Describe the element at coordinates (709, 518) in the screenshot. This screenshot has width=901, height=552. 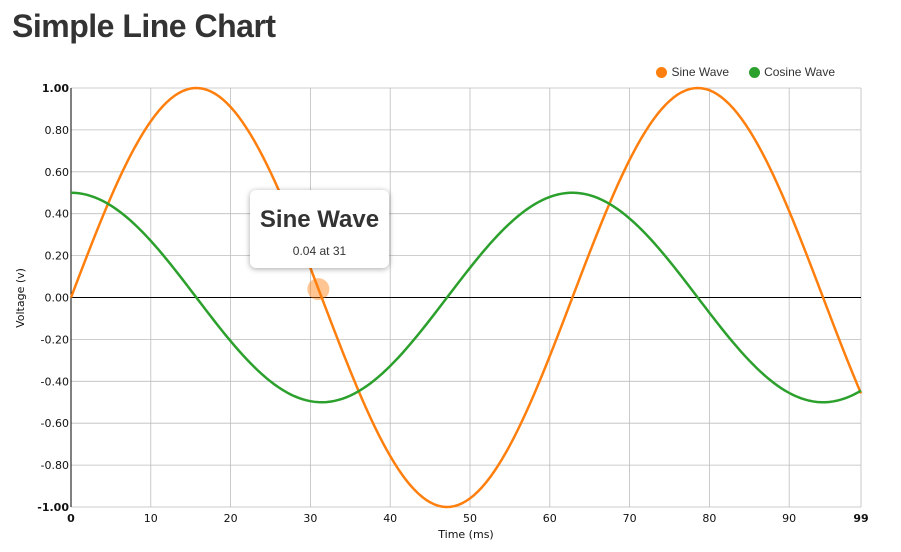
I see `x-tick-label: 80` at that location.